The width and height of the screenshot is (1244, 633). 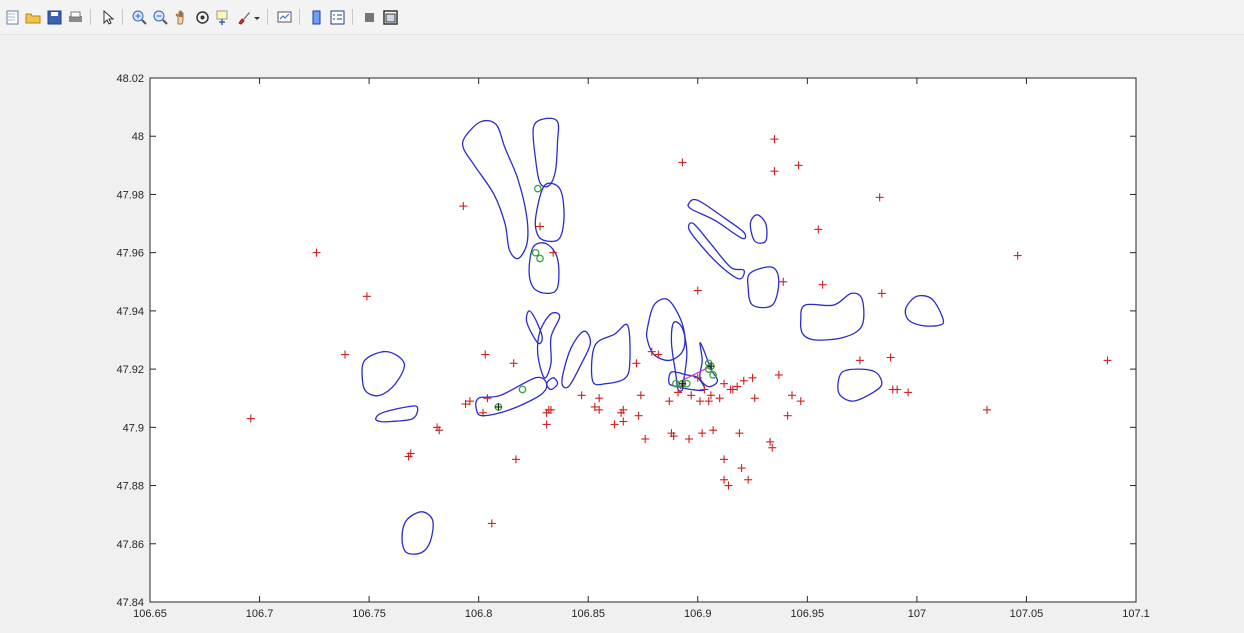 What do you see at coordinates (130, 195) in the screenshot?
I see `y-tick-label: 47.98` at bounding box center [130, 195].